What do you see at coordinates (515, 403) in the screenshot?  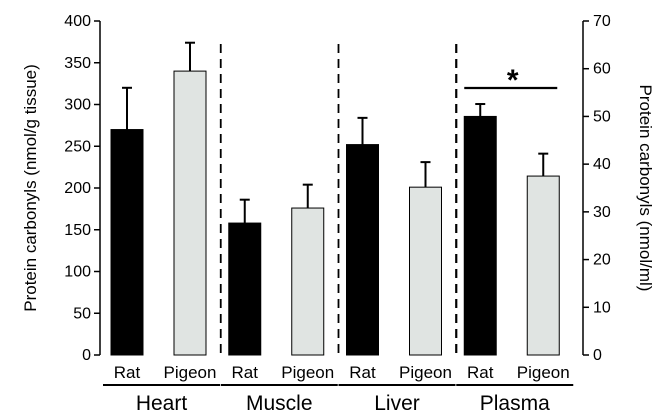 I see `group-label: Plasma` at bounding box center [515, 403].